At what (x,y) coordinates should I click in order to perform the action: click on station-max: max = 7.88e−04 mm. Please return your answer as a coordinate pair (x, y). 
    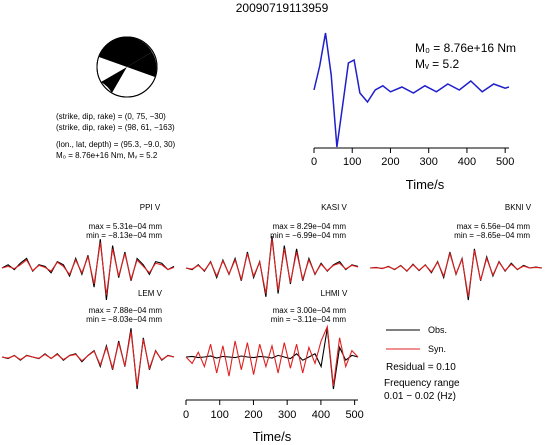
    Looking at the image, I should click on (126, 310).